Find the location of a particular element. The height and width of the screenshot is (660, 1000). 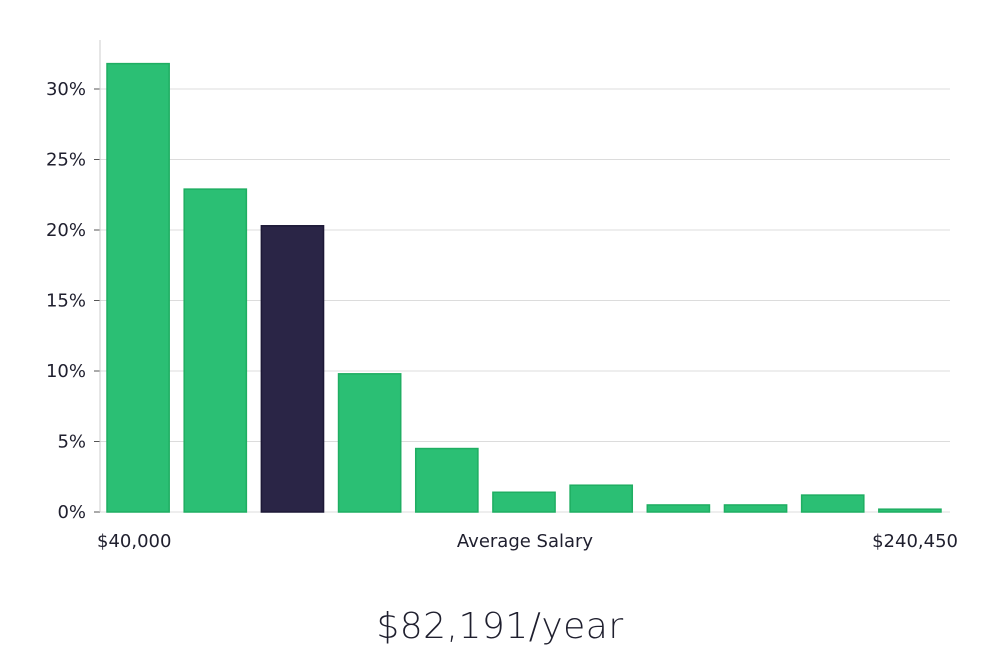

y-tick-label: 30% is located at coordinates (66, 89).